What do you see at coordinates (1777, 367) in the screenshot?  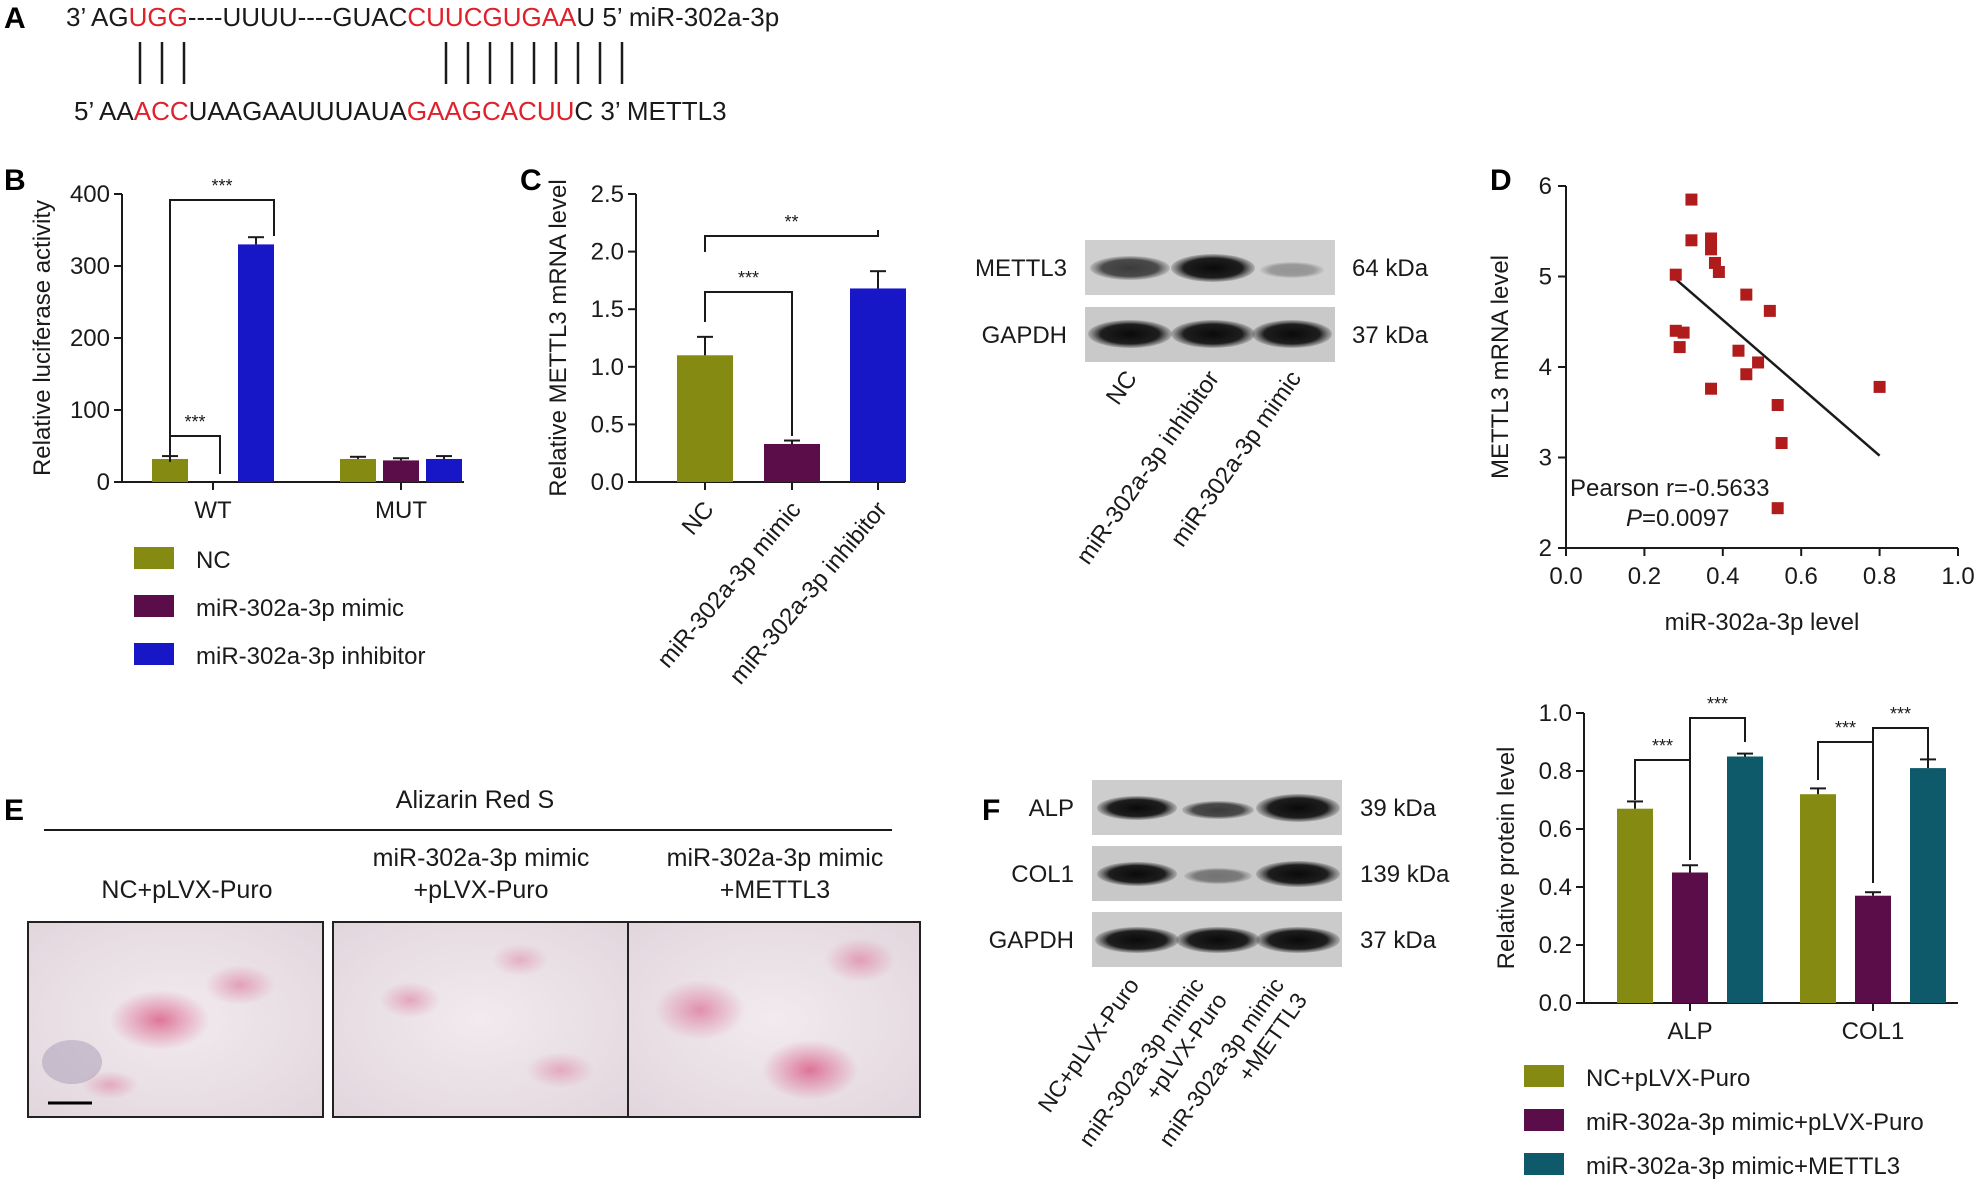 I see `regression-line` at bounding box center [1777, 367].